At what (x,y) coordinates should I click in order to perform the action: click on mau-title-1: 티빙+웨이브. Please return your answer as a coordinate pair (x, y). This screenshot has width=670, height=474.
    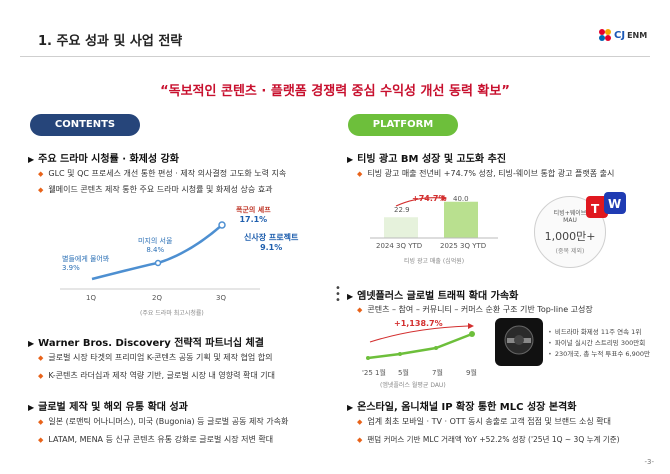
    Looking at the image, I should click on (570, 213).